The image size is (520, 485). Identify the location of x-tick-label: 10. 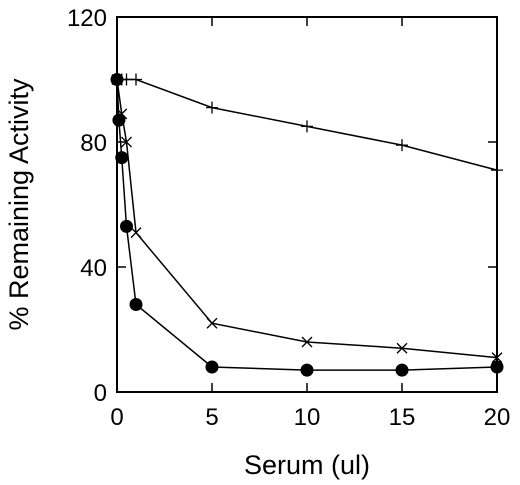
(307, 417).